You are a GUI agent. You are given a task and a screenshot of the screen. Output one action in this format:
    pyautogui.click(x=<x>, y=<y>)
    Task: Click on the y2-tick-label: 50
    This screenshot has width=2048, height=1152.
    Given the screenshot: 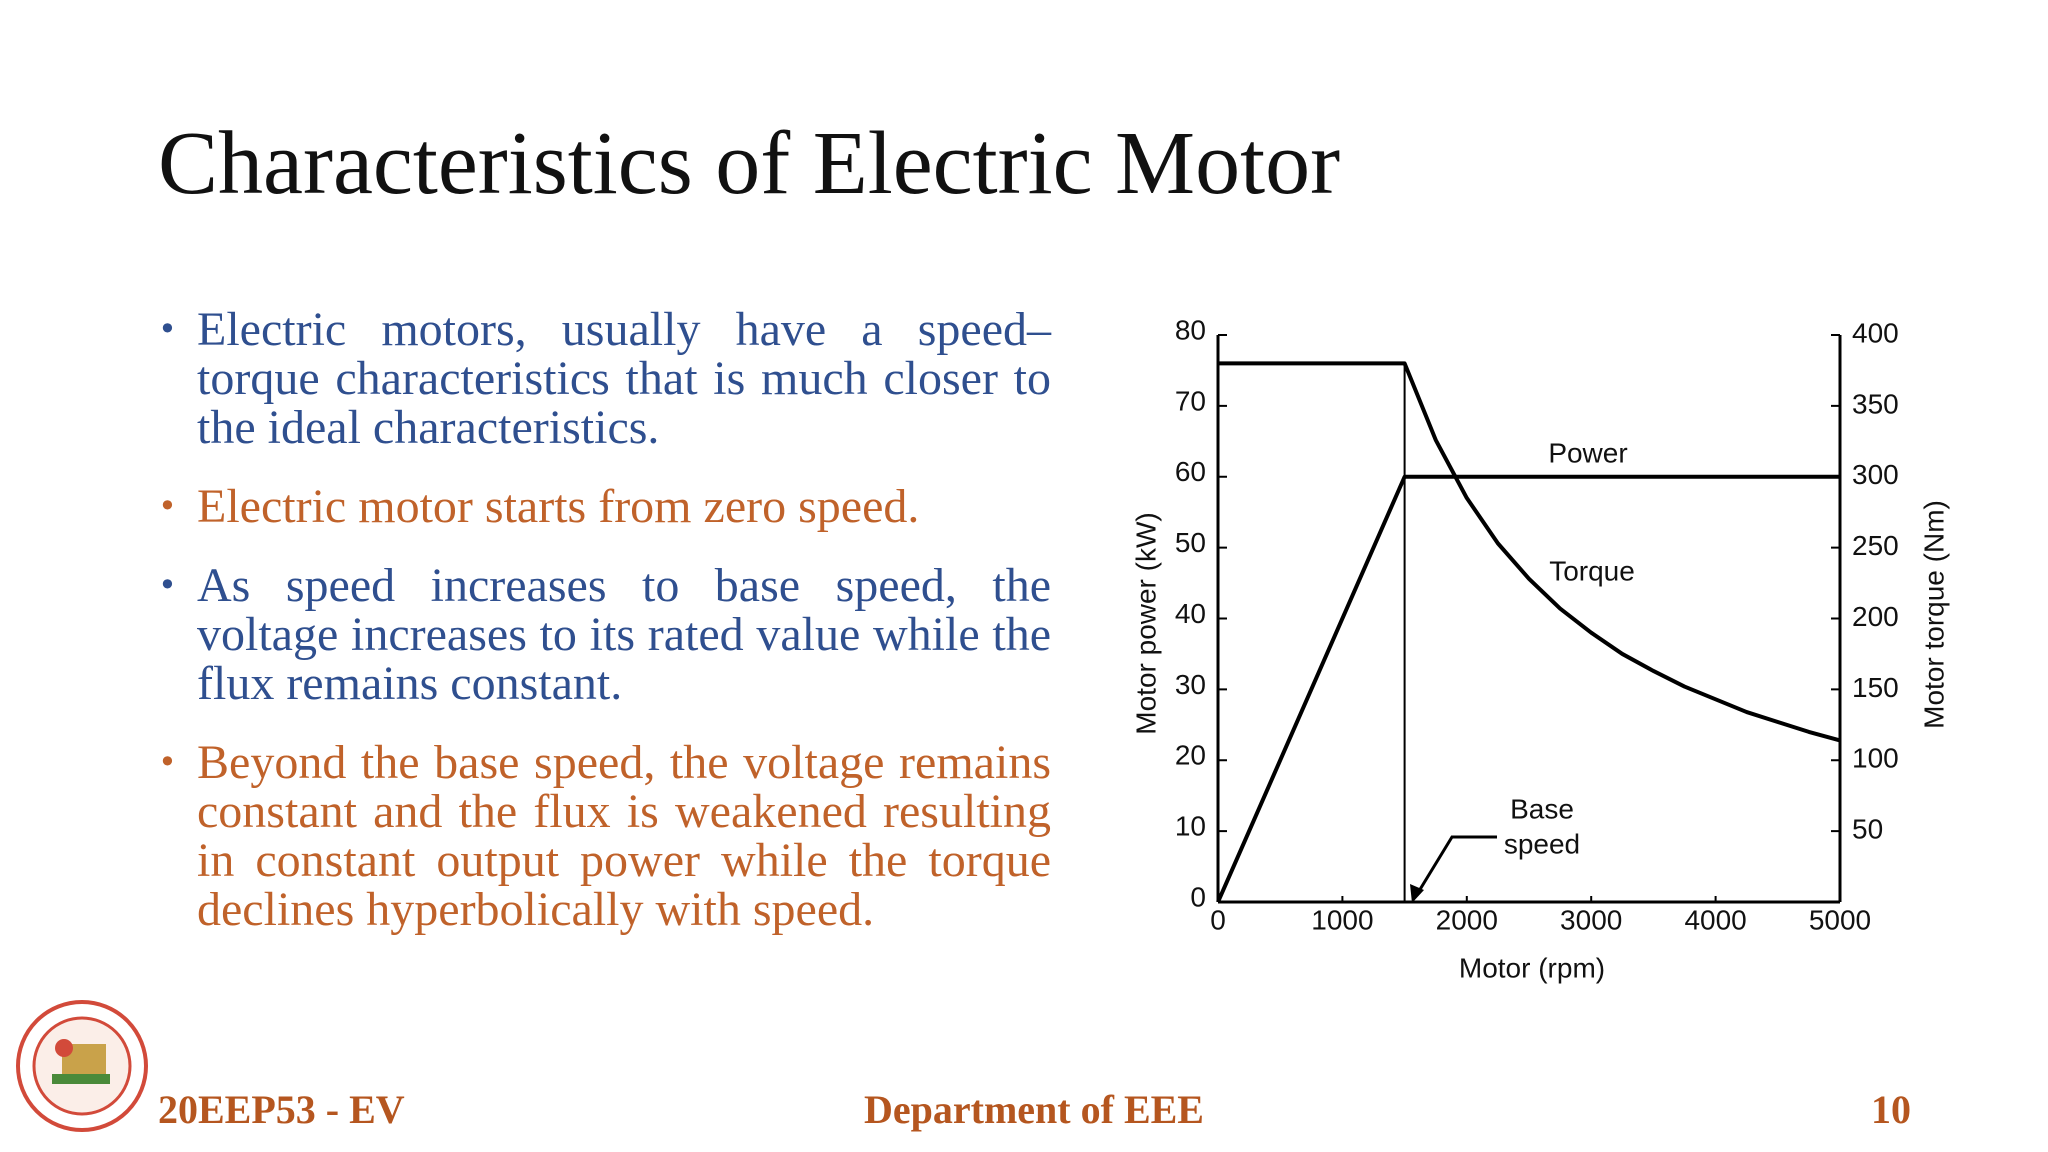 What is the action you would take?
    pyautogui.click(x=1867, y=829)
    